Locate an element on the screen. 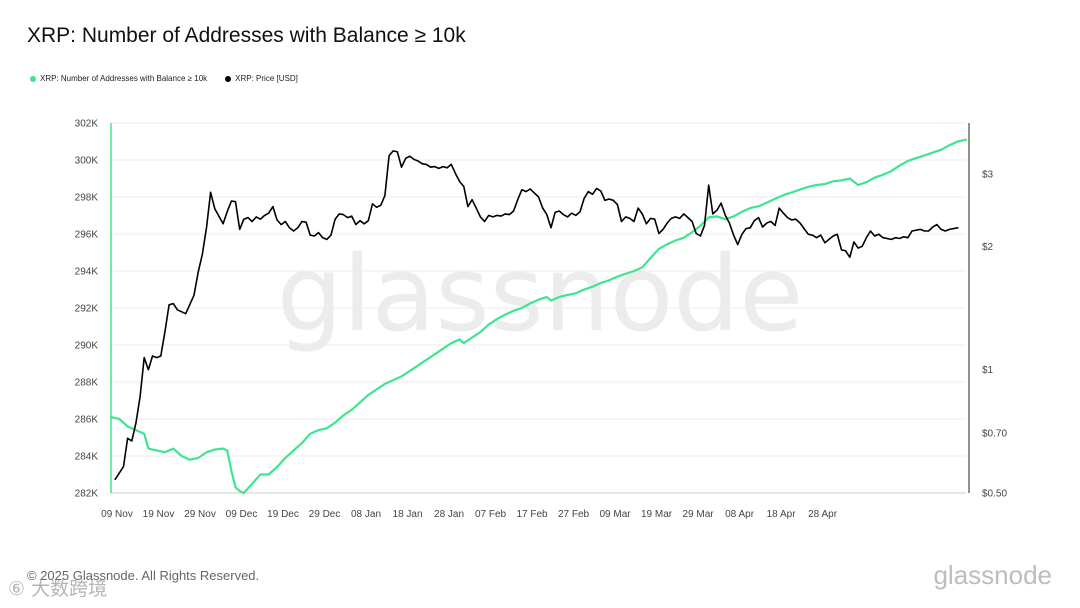  copyright-text: © 2025 Glassnode. All Rights Reserved. is located at coordinates (143, 575).